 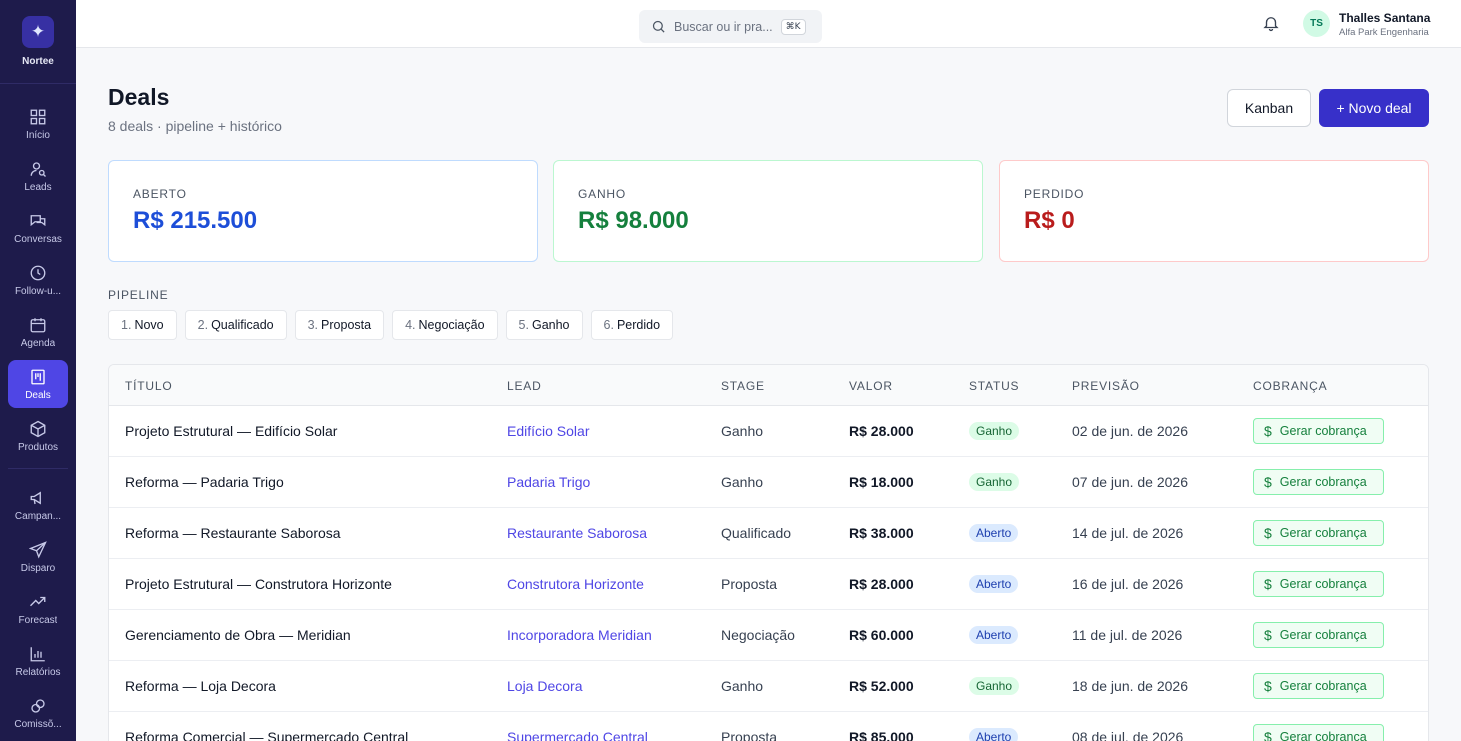 I want to click on lead-link: Loja Decora, so click(x=545, y=686).